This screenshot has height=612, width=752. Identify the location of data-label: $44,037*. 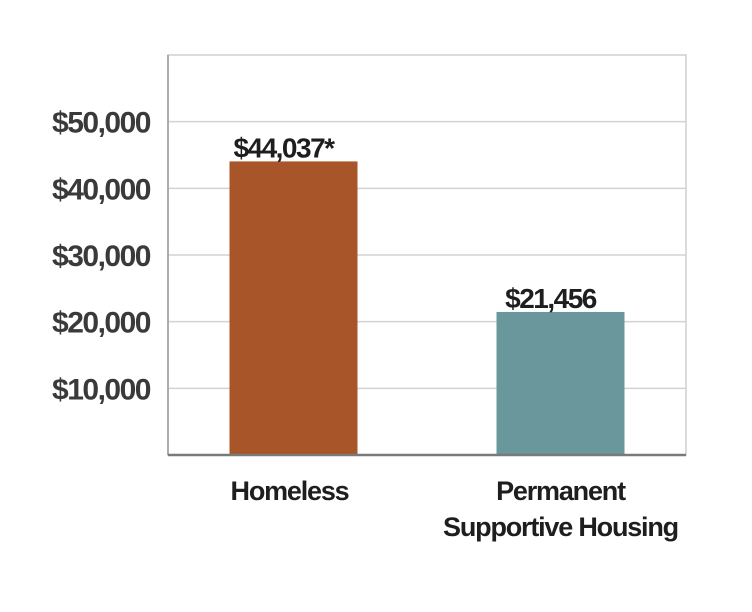
(284, 147).